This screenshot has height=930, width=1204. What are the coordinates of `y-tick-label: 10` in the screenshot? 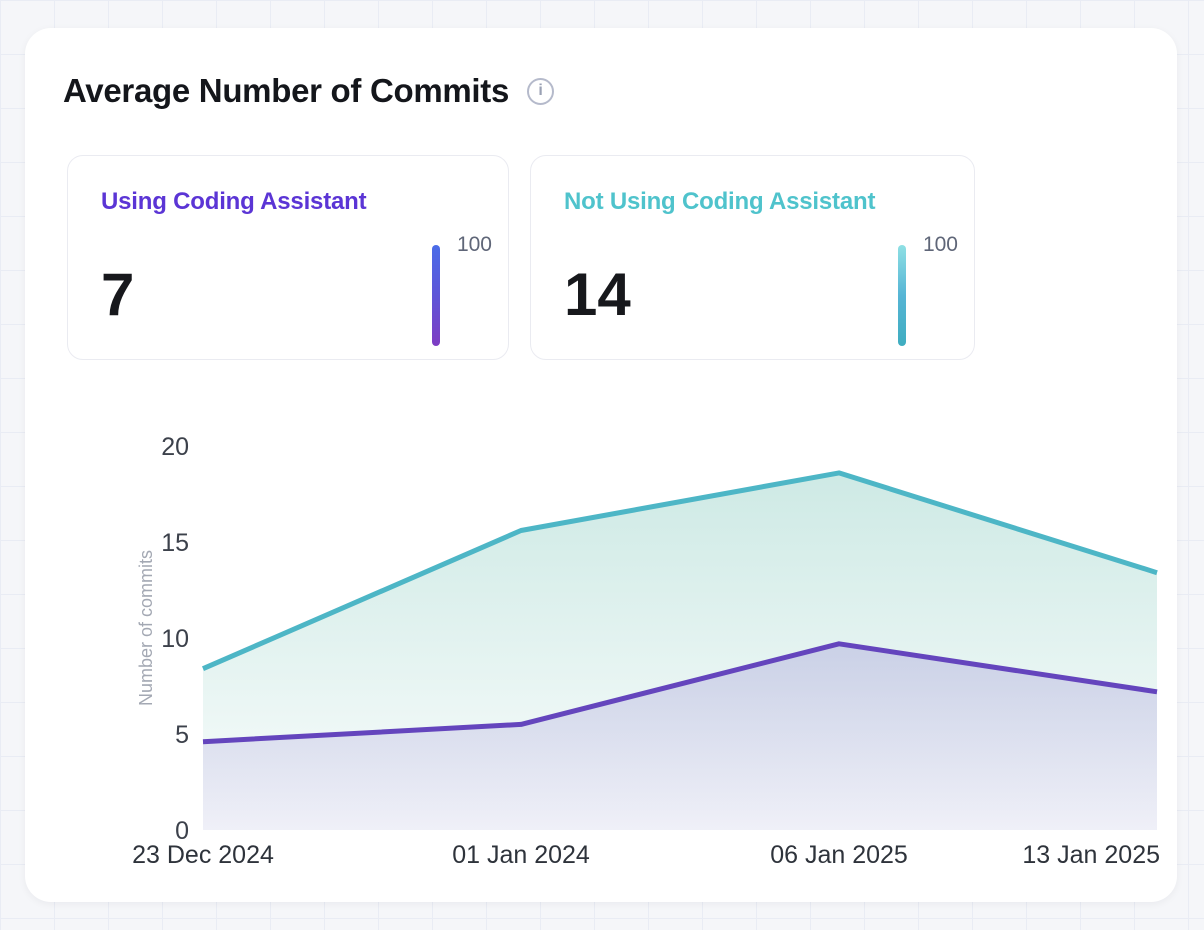 It's located at (175, 639).